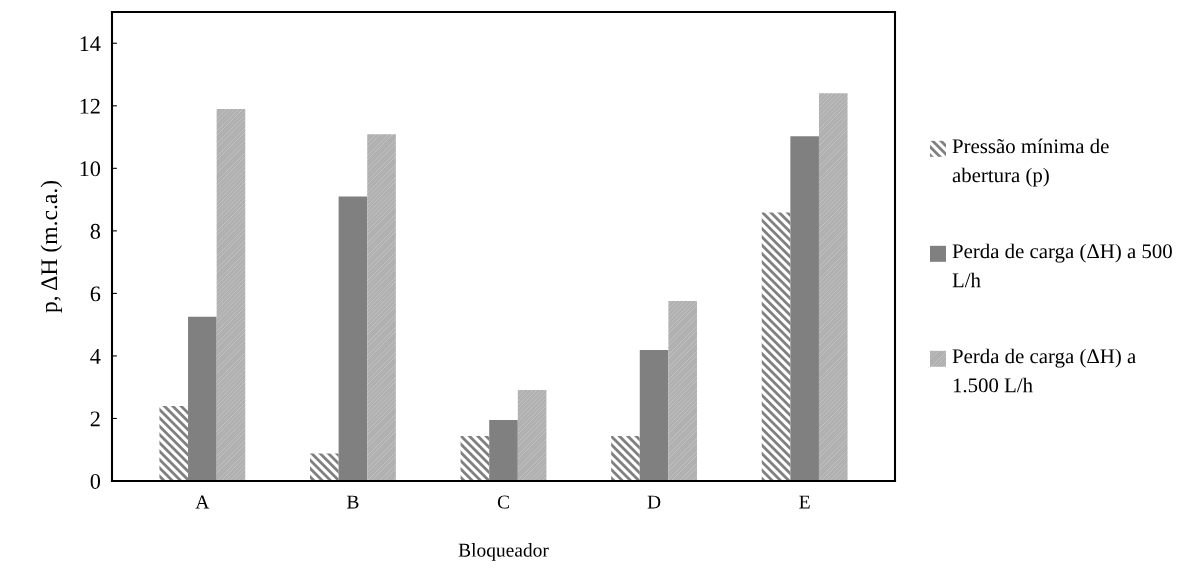 The image size is (1181, 568). Describe the element at coordinates (90, 106) in the screenshot. I see `y-tick-label: 12` at that location.